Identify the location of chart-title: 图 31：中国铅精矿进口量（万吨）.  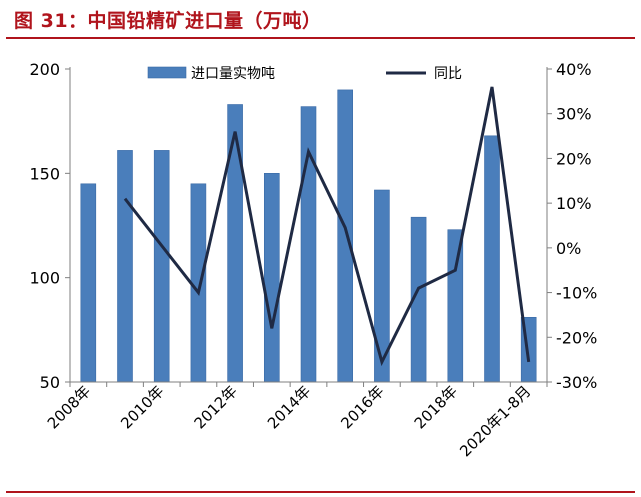
(168, 21).